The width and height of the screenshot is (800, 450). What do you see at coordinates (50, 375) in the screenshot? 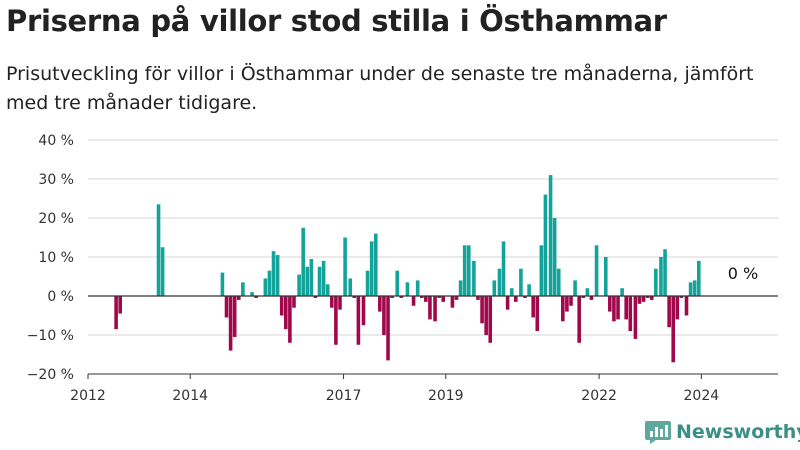
I see `y-tick-label: −20 %` at bounding box center [50, 375].